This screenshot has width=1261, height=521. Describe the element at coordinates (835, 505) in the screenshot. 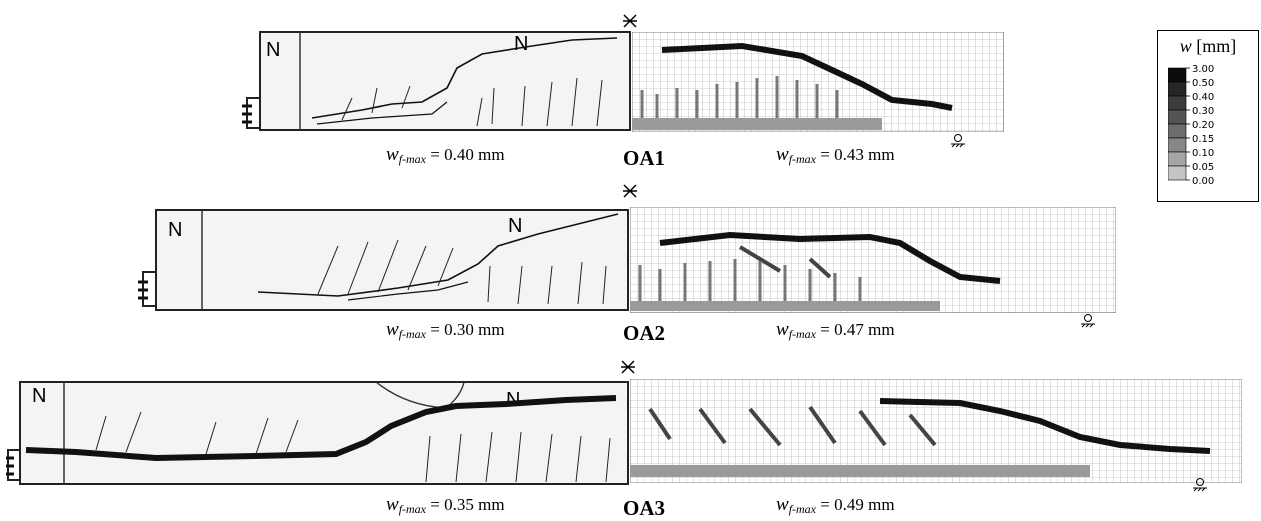

I see `oa3-numerical-max-crack-width: wf-max = 0.49 mm` at that location.